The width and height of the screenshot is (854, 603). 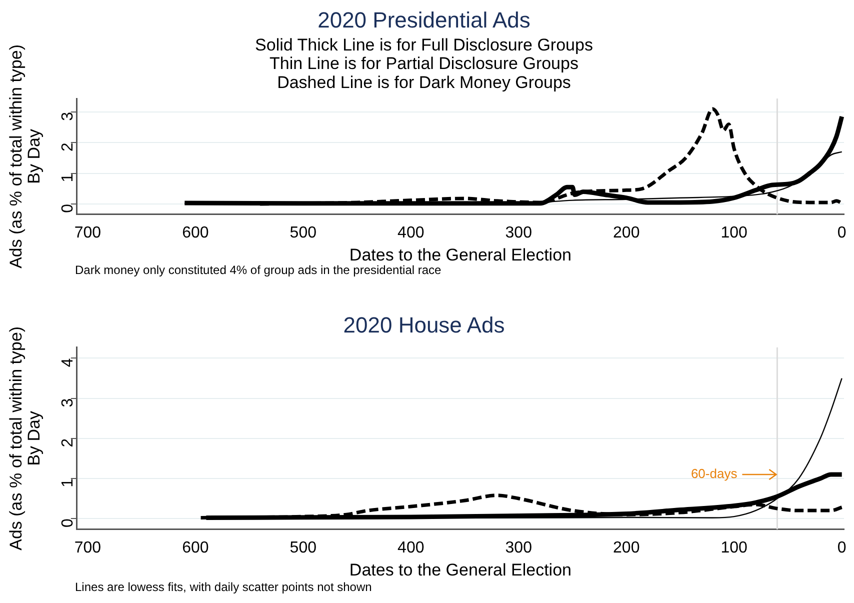 What do you see at coordinates (424, 325) in the screenshot?
I see `chart-title: 2020 House Ads` at bounding box center [424, 325].